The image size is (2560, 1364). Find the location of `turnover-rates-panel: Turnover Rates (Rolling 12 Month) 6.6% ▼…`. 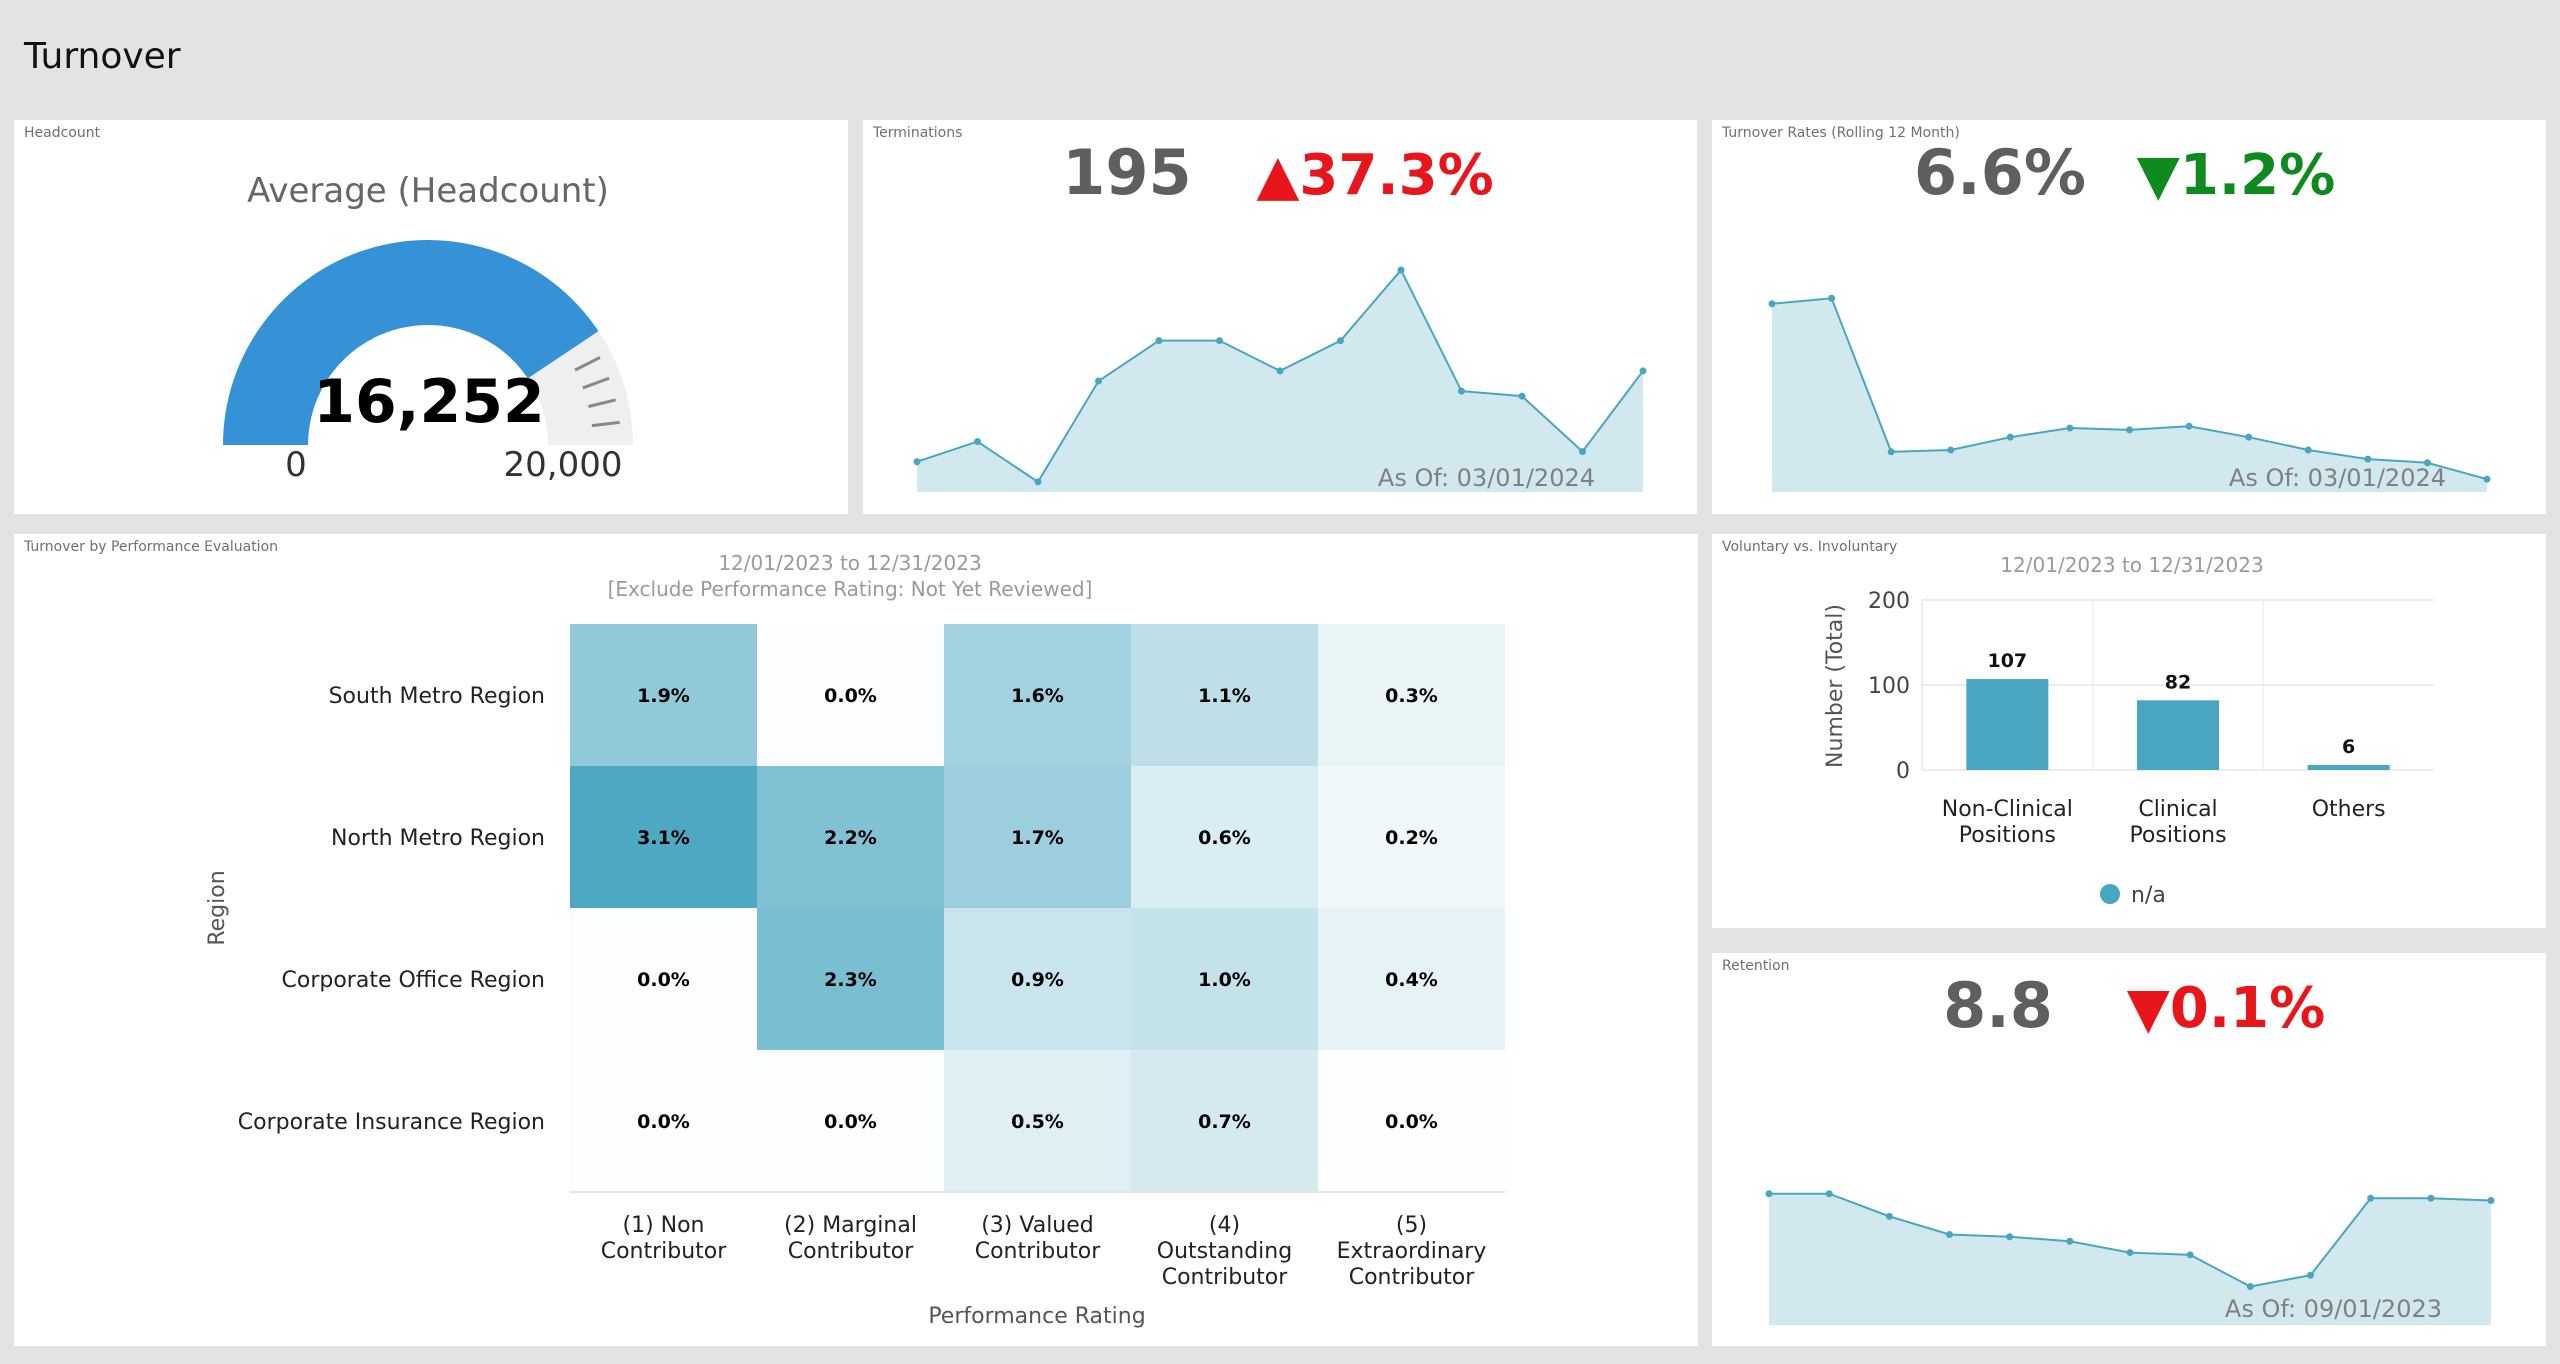

turnover-rates-panel: Turnover Rates (Rolling 12 Month) 6.6% ▼… is located at coordinates (2129, 317).